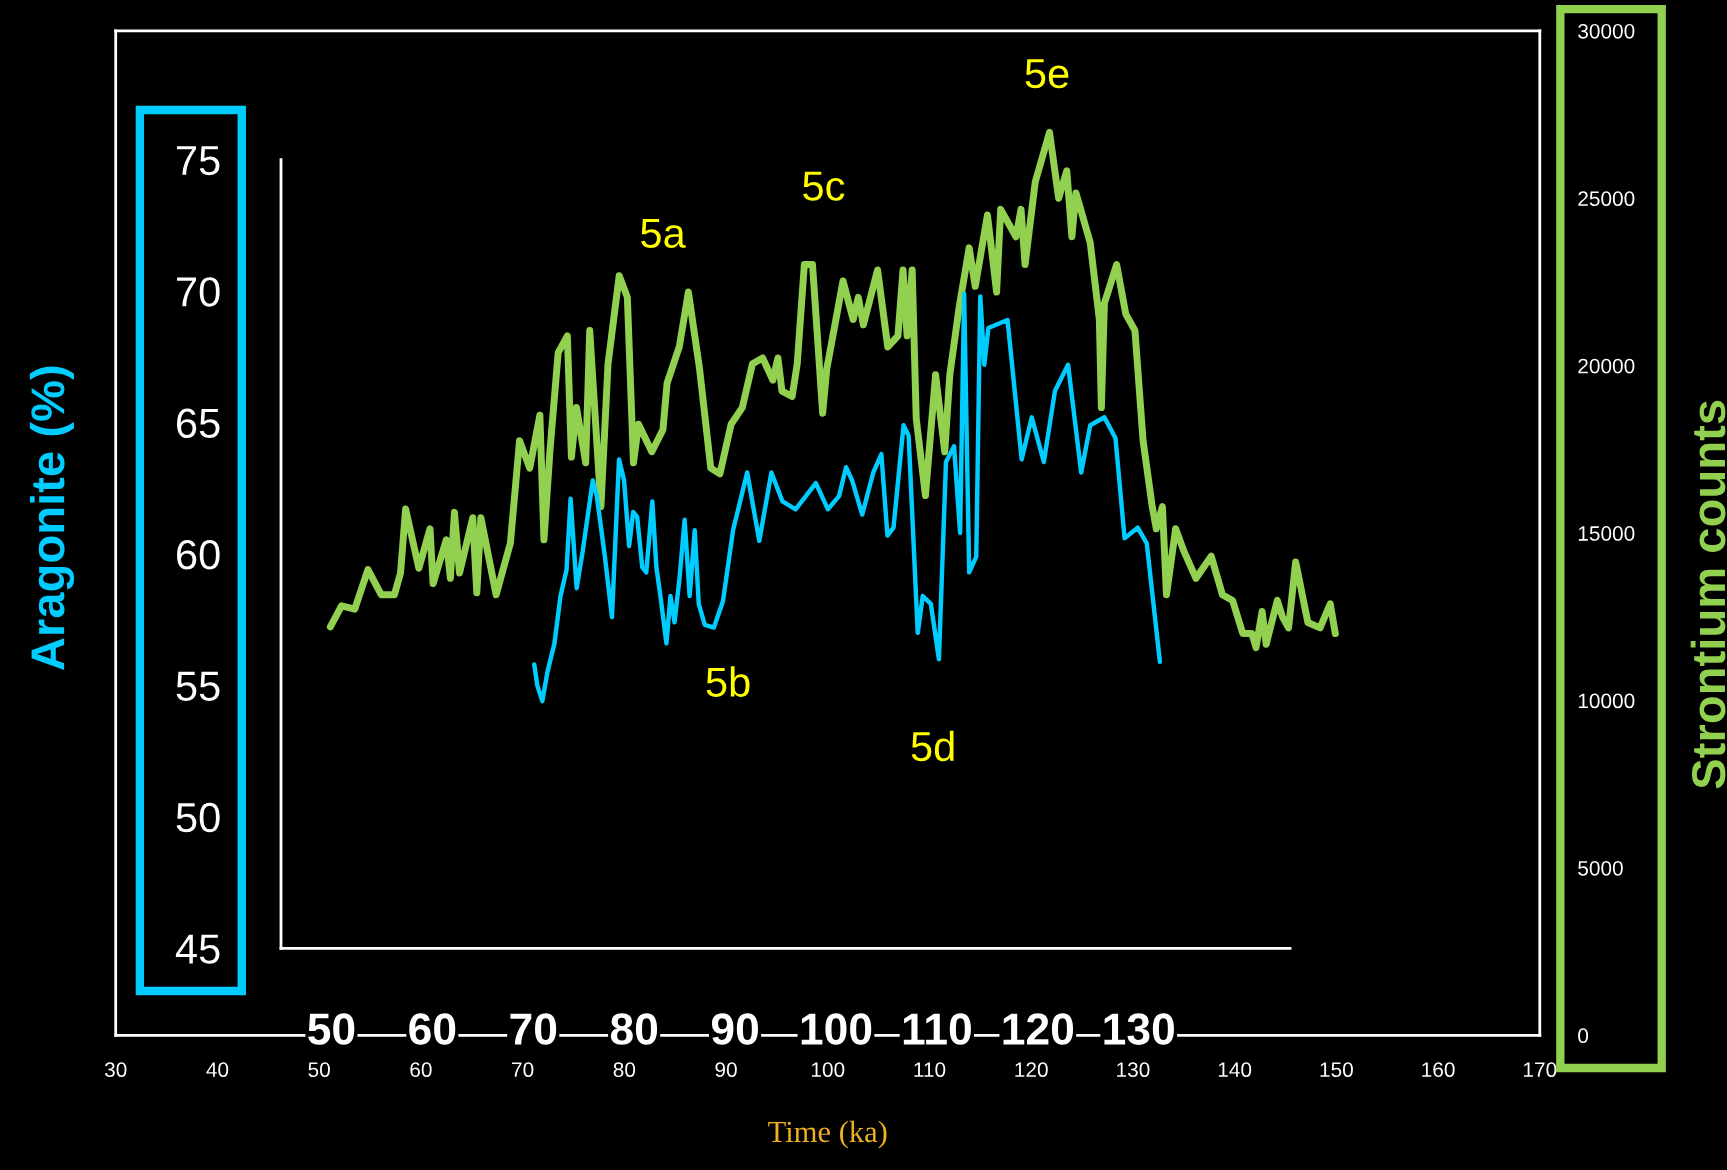 This screenshot has height=1170, width=1727. I want to click on y-tick-label: 25000, so click(1606, 199).